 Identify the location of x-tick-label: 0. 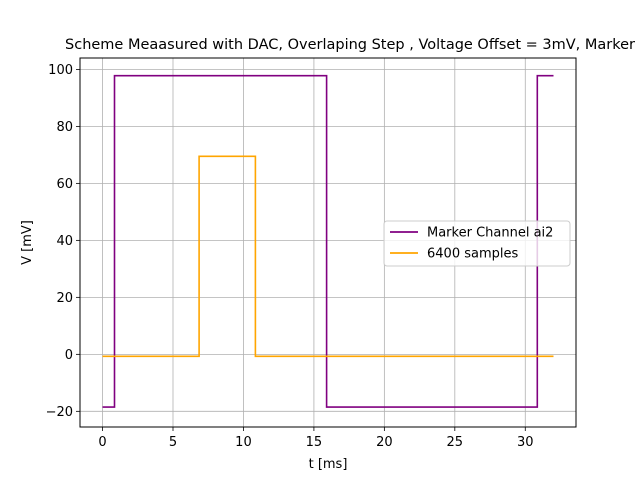
(102, 442).